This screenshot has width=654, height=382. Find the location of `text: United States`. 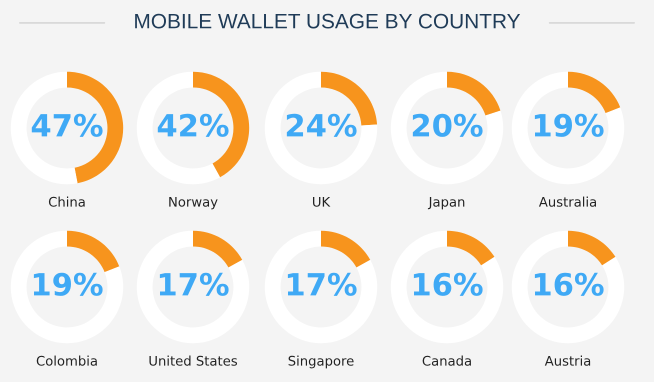

text: United States is located at coordinates (193, 361).